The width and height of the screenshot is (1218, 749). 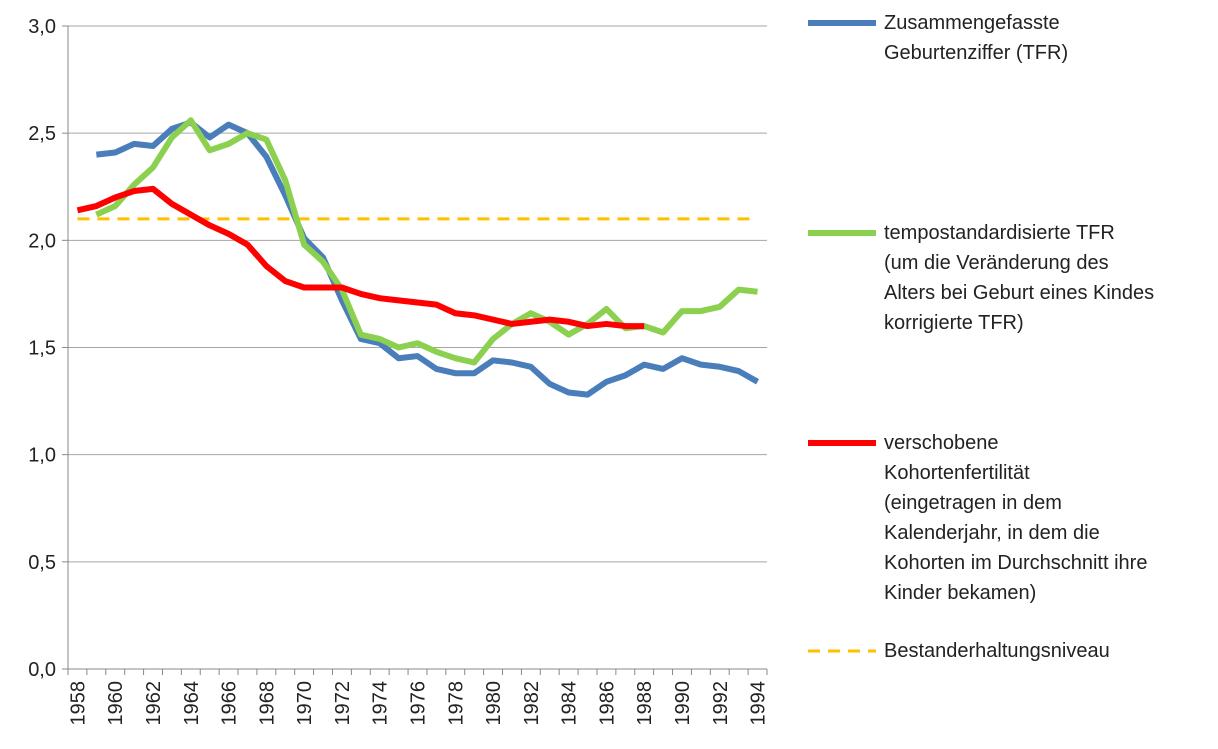 I want to click on x-tick-label: 1978, so click(x=456, y=703).